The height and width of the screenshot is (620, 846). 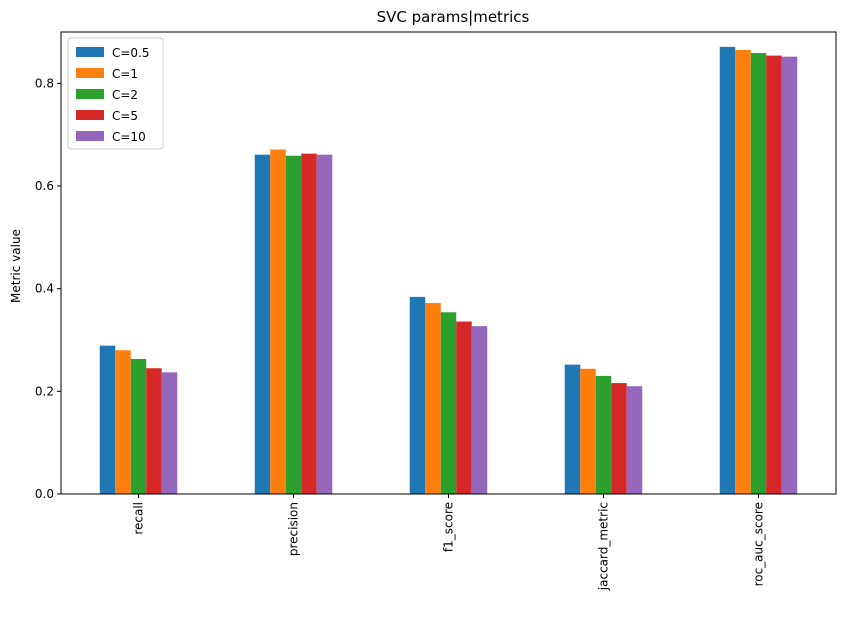 I want to click on x-tick-label: f1_score, so click(x=449, y=527).